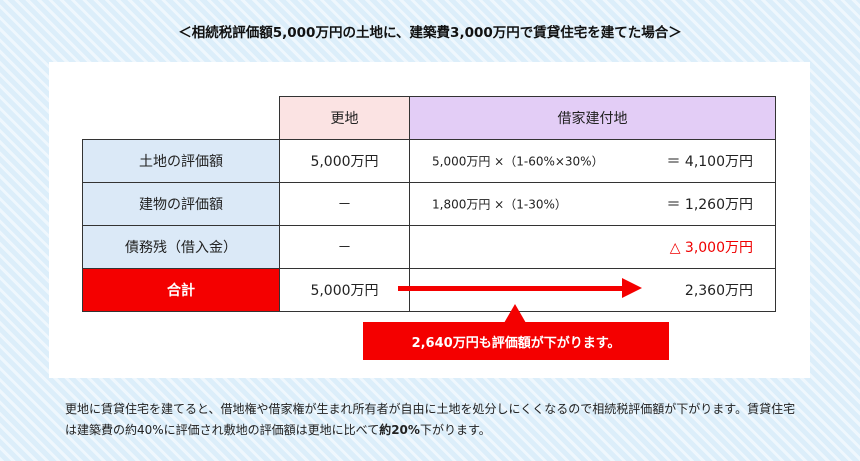  I want to click on total-sarachi-value: 5,000万円, so click(344, 290).